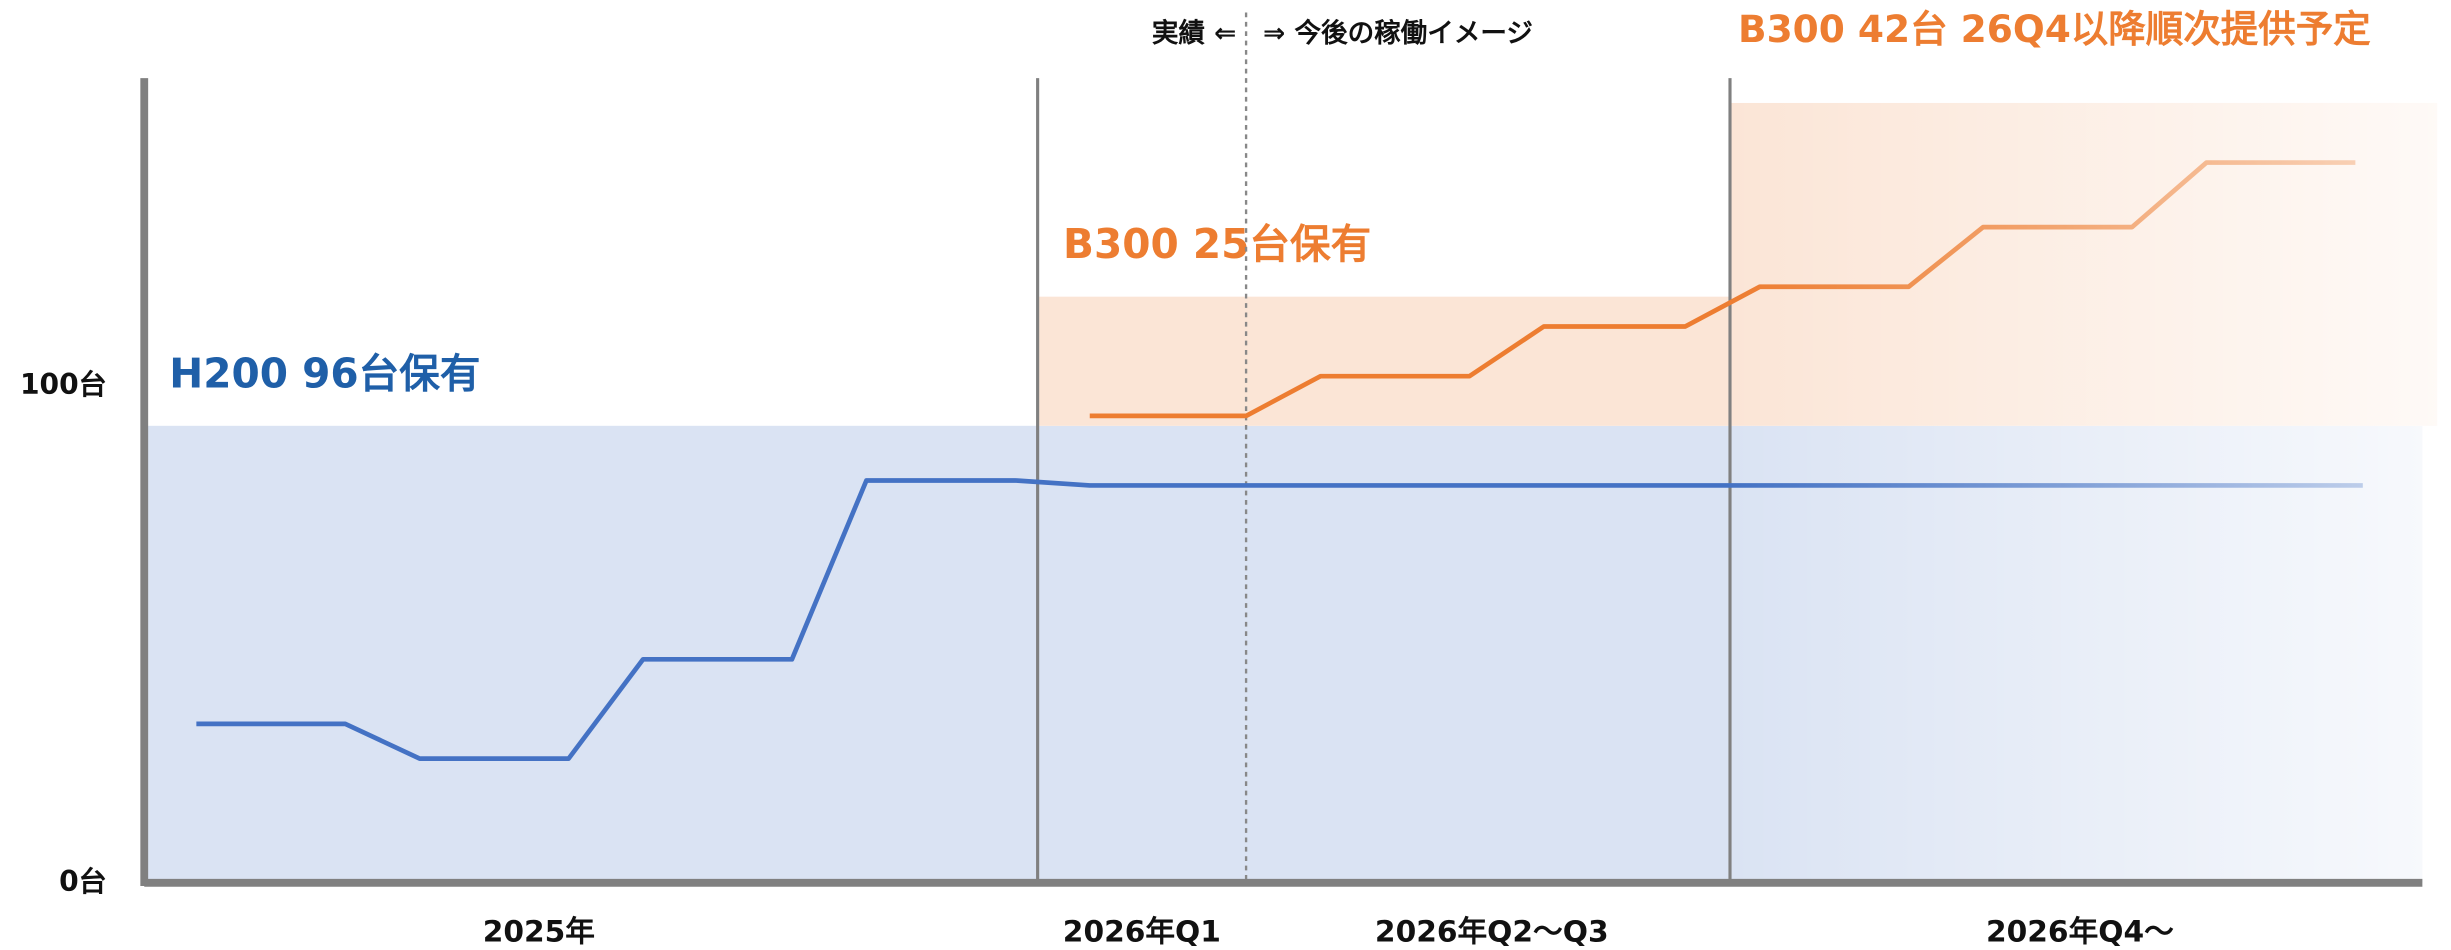 Image resolution: width=2451 pixels, height=950 pixels. I want to click on x-tick-label: 2026年Q1, so click(1142, 930).